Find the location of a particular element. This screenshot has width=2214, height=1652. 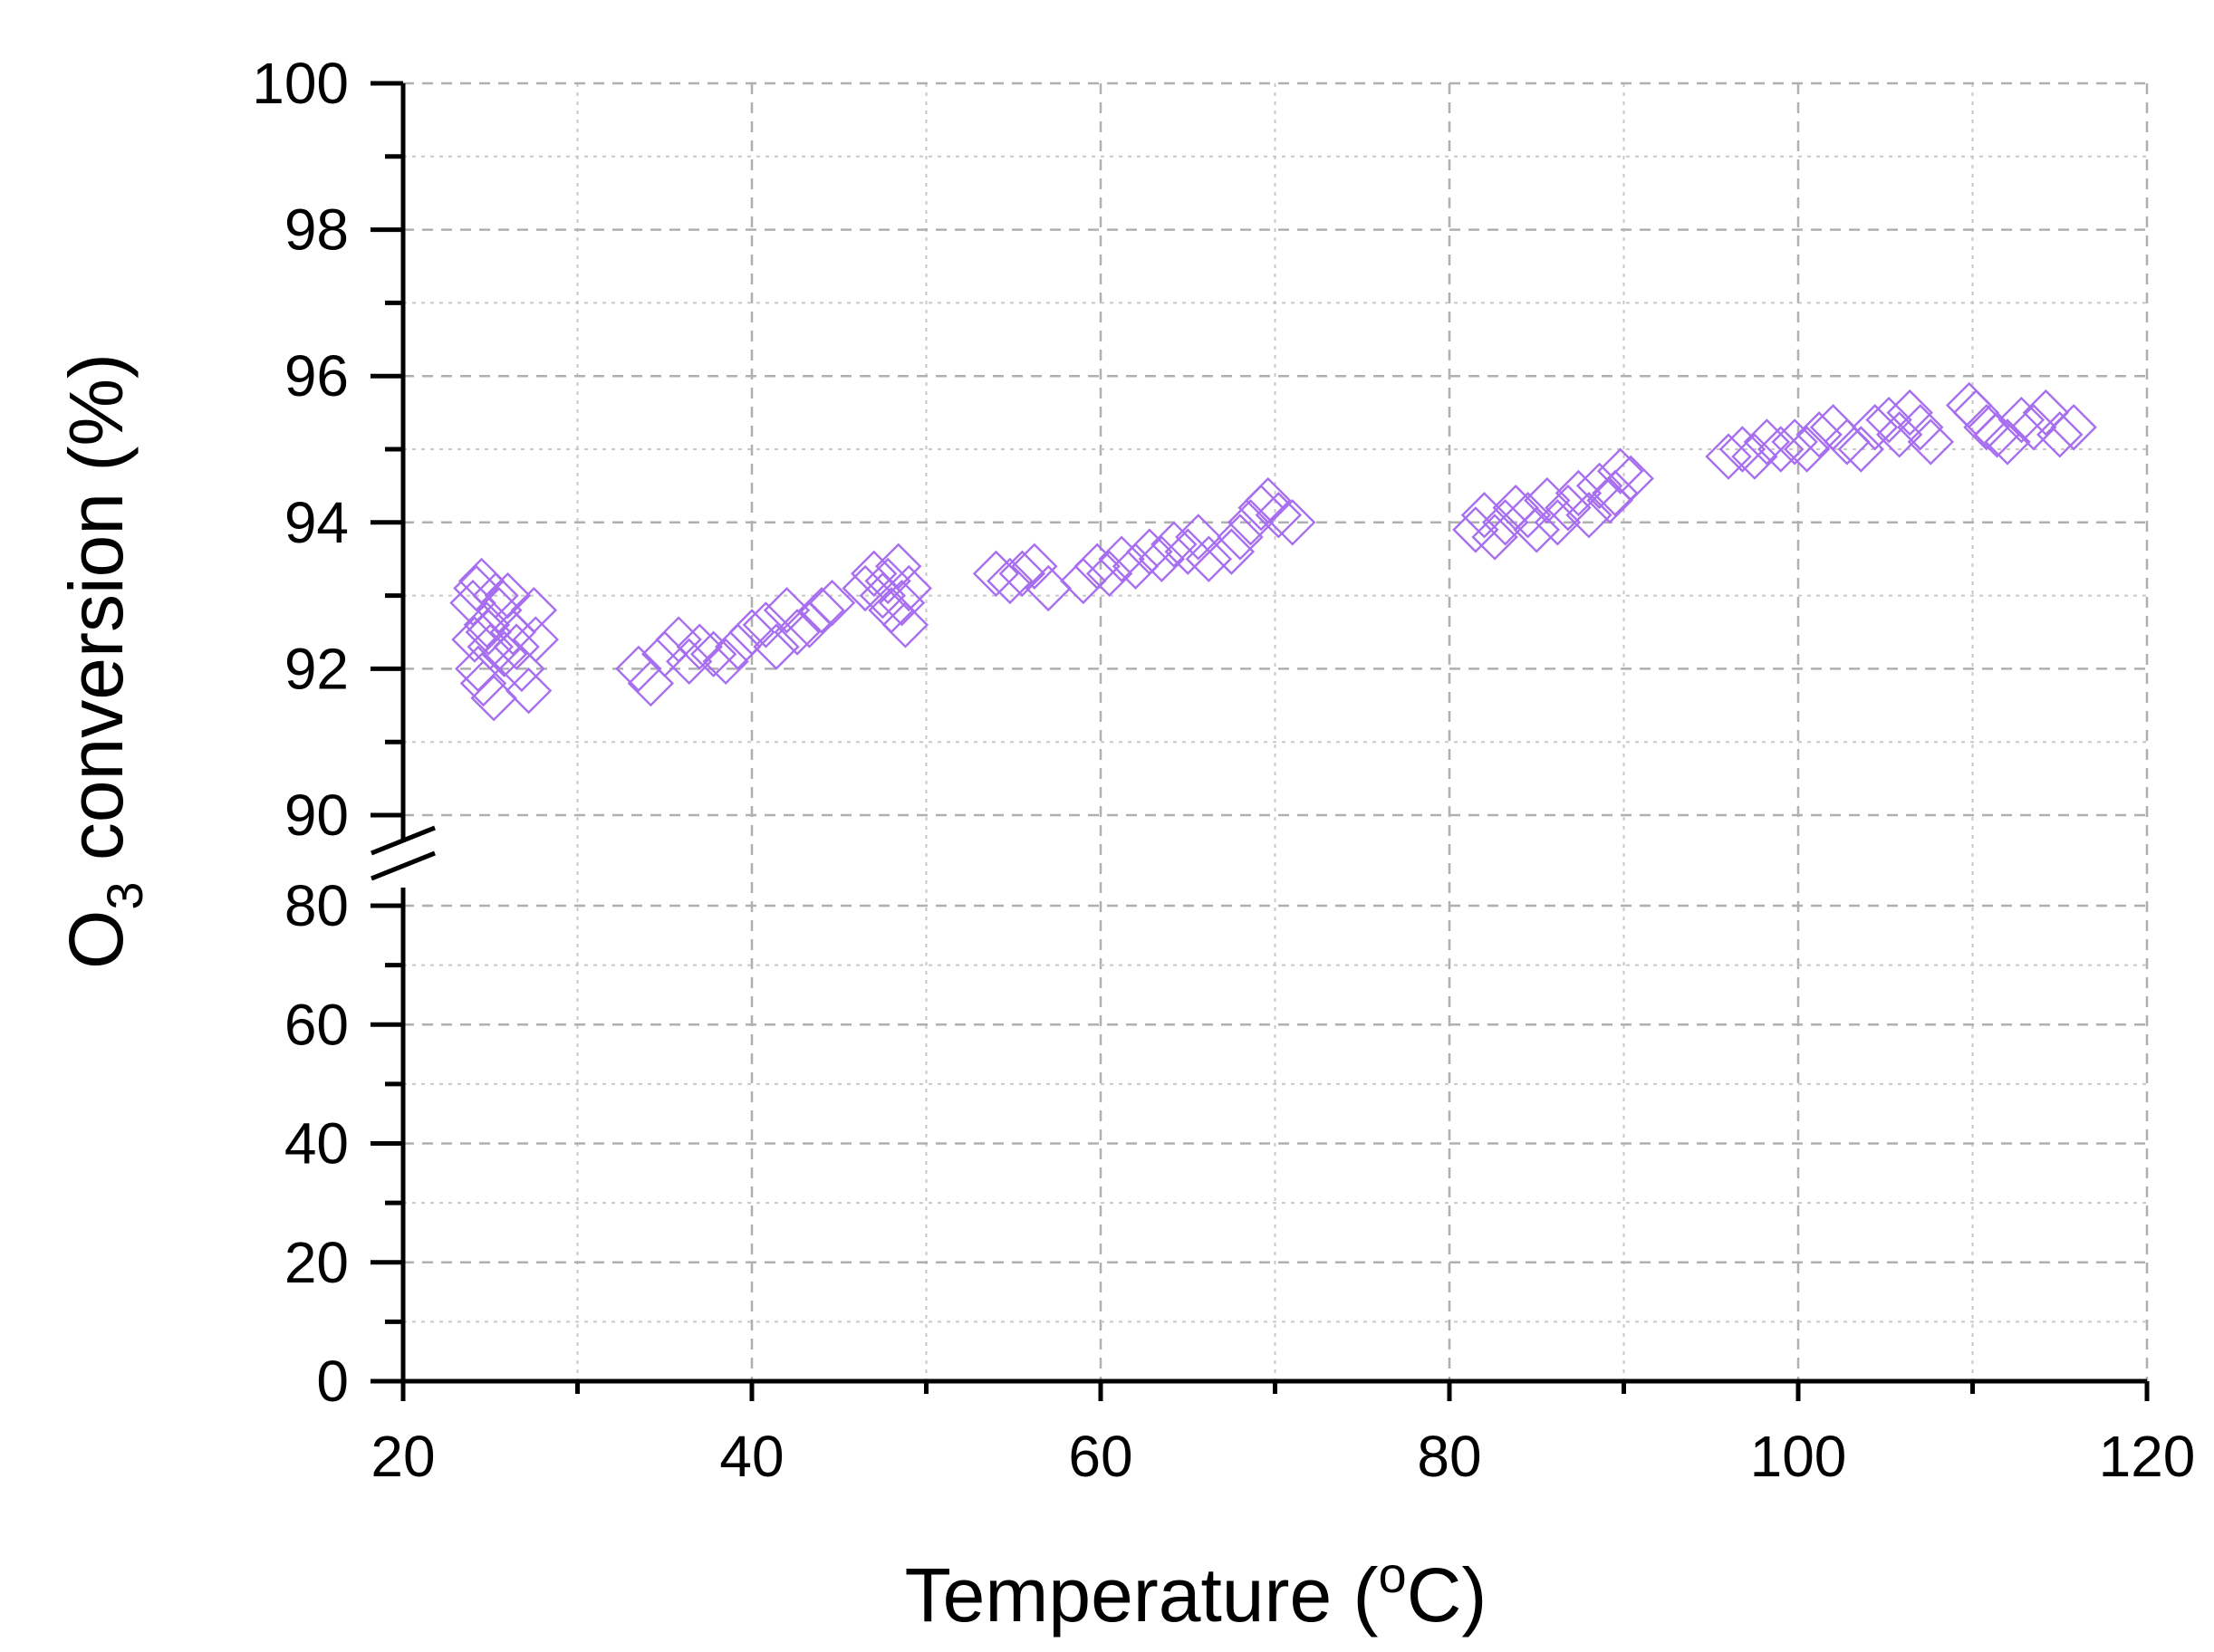

y-tick-label: 20 is located at coordinates (316, 1262).